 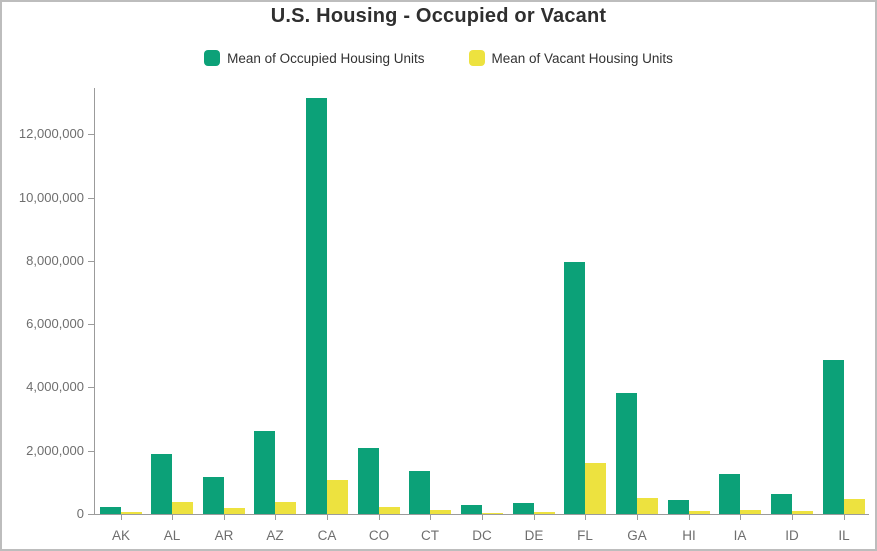 What do you see at coordinates (440, 512) in the screenshot?
I see `bar-vacant-CT` at bounding box center [440, 512].